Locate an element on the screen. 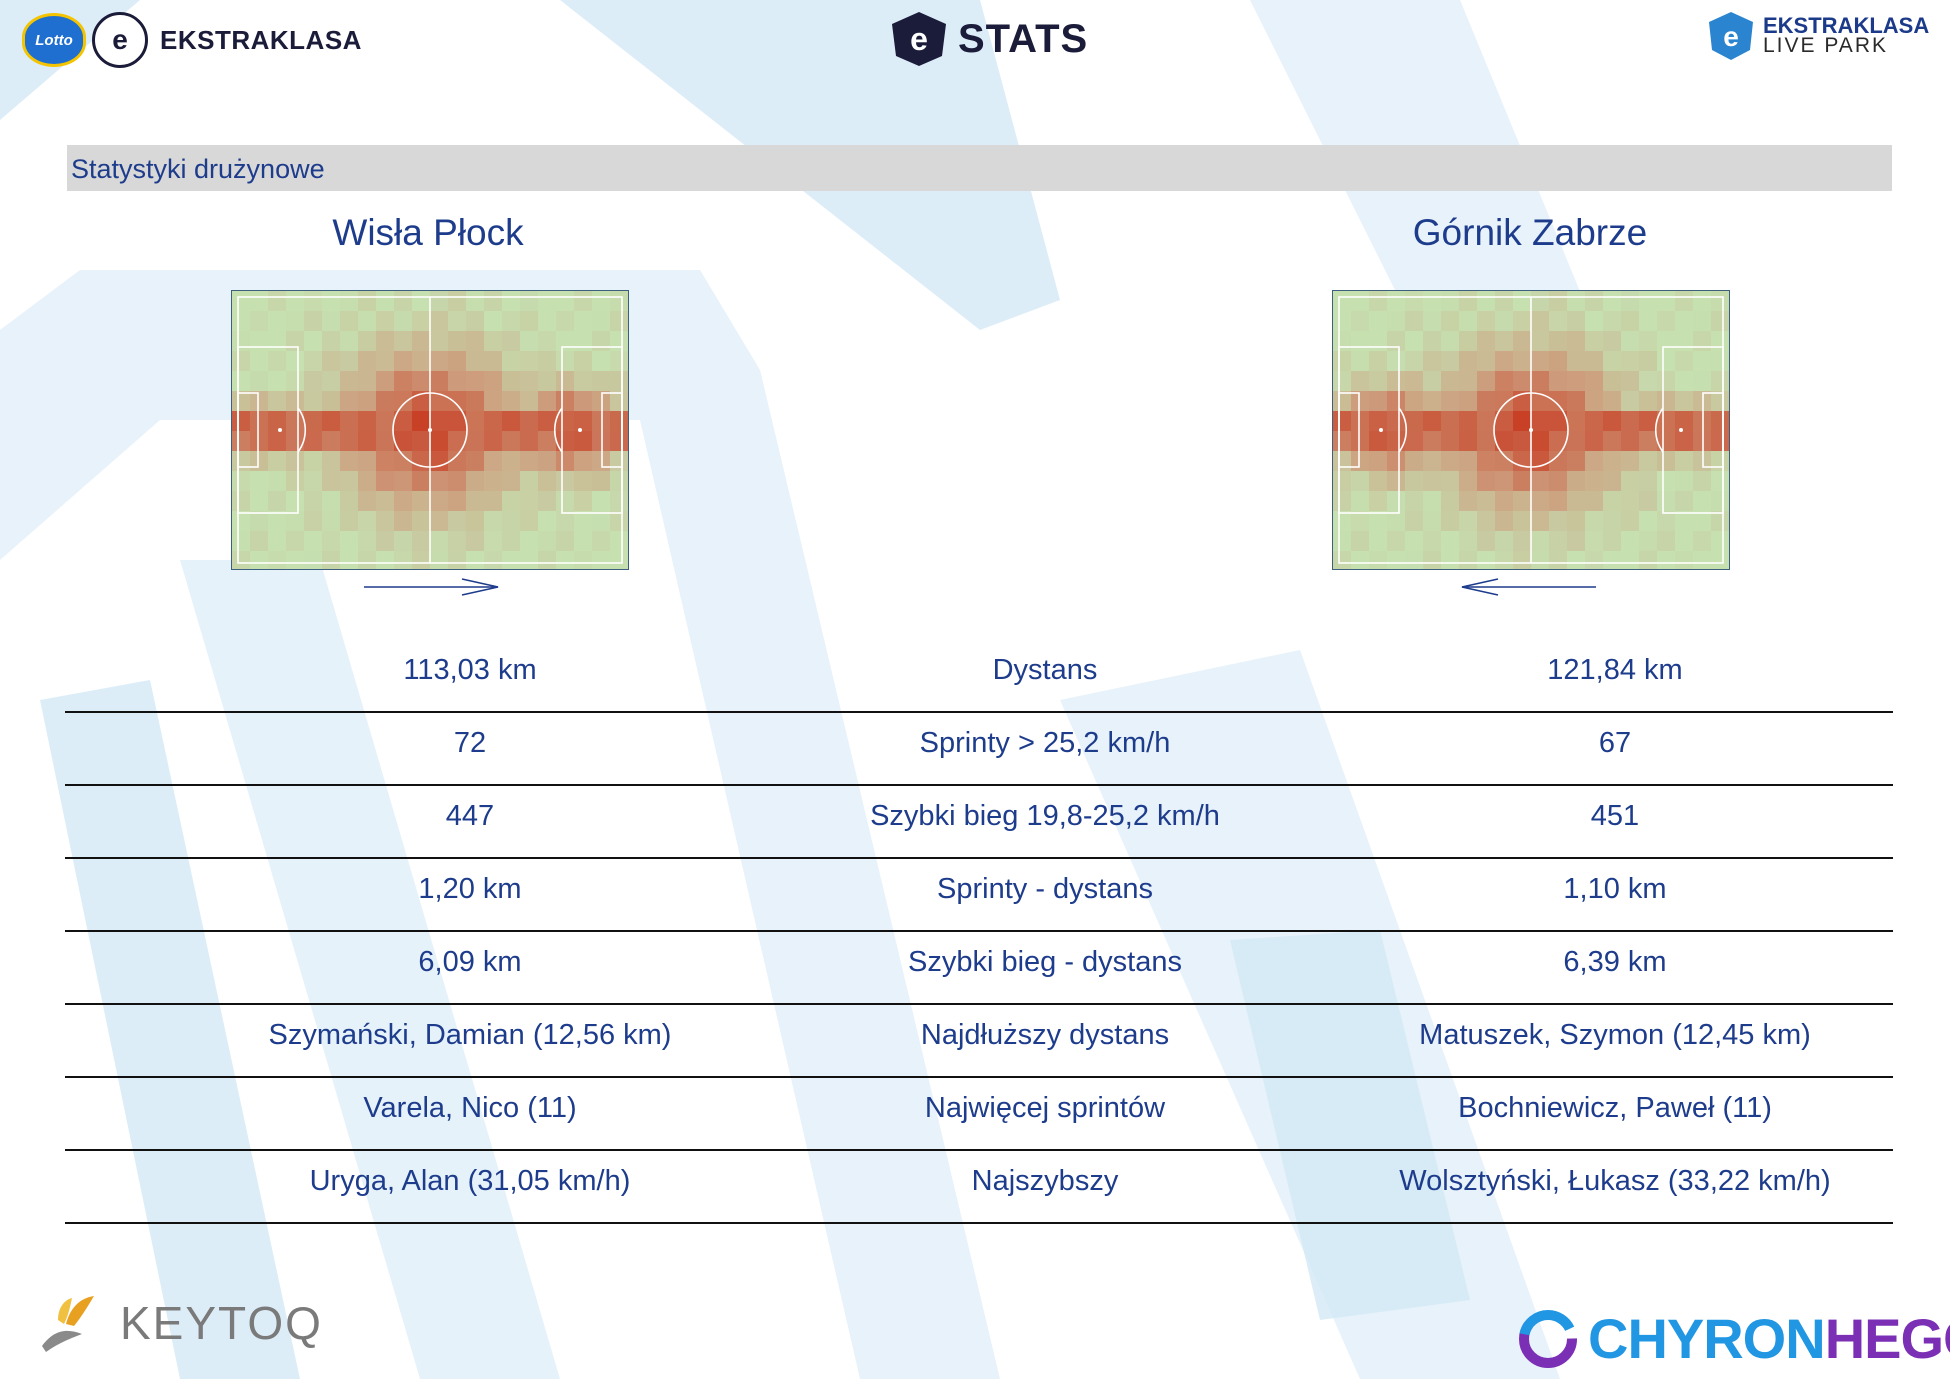 The image size is (1950, 1379). home-value: Szymański, Damian (12,56 km) is located at coordinates (470, 1035).